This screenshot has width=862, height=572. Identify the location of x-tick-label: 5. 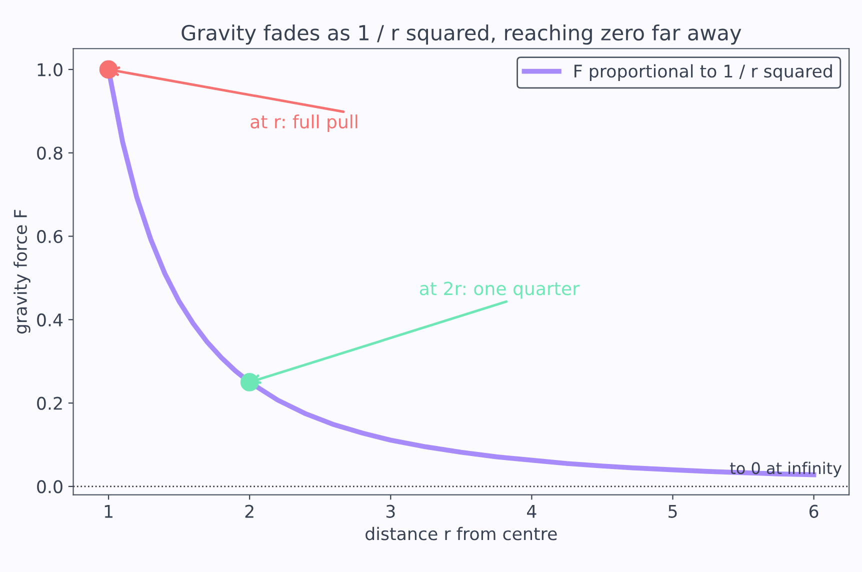
(672, 511).